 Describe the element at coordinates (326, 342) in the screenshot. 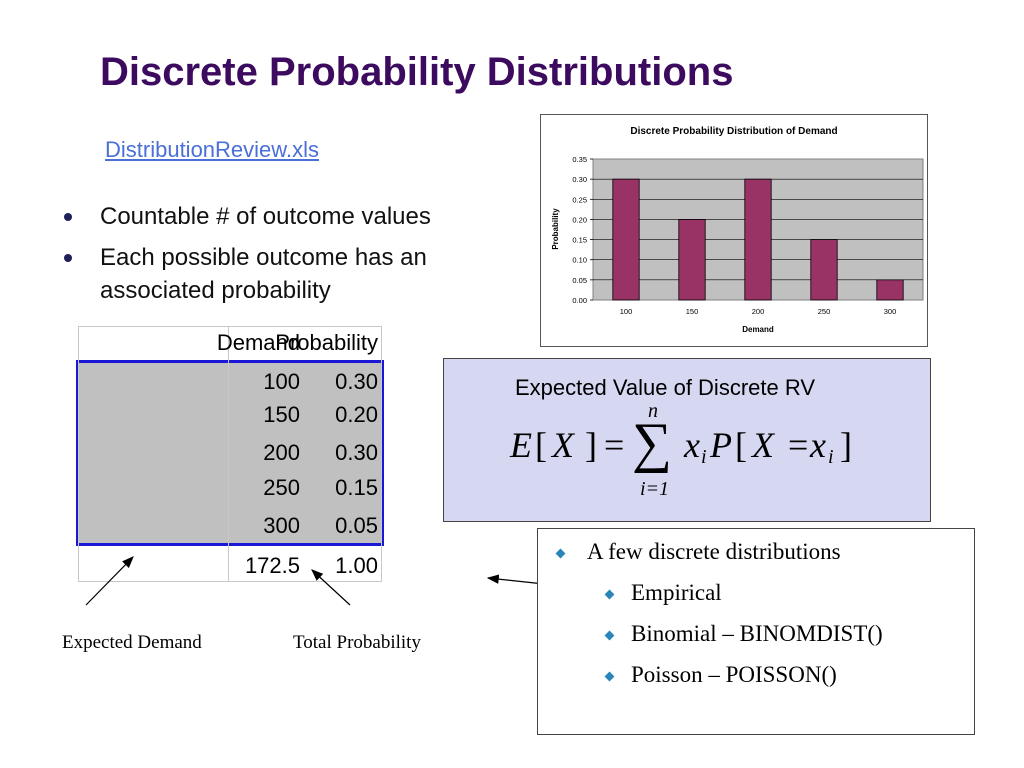

I see `table-header-probability: Probability` at that location.